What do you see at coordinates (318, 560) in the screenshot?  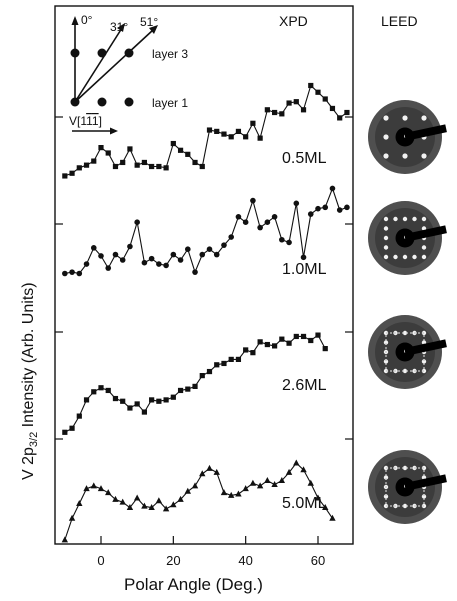 I see `x-tick-label: 60` at bounding box center [318, 560].